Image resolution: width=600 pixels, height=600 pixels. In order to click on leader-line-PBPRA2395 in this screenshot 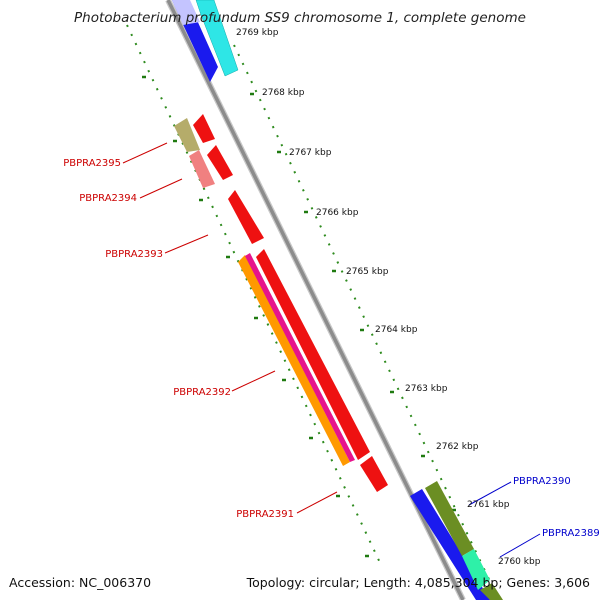, I will do `click(145, 153)`.